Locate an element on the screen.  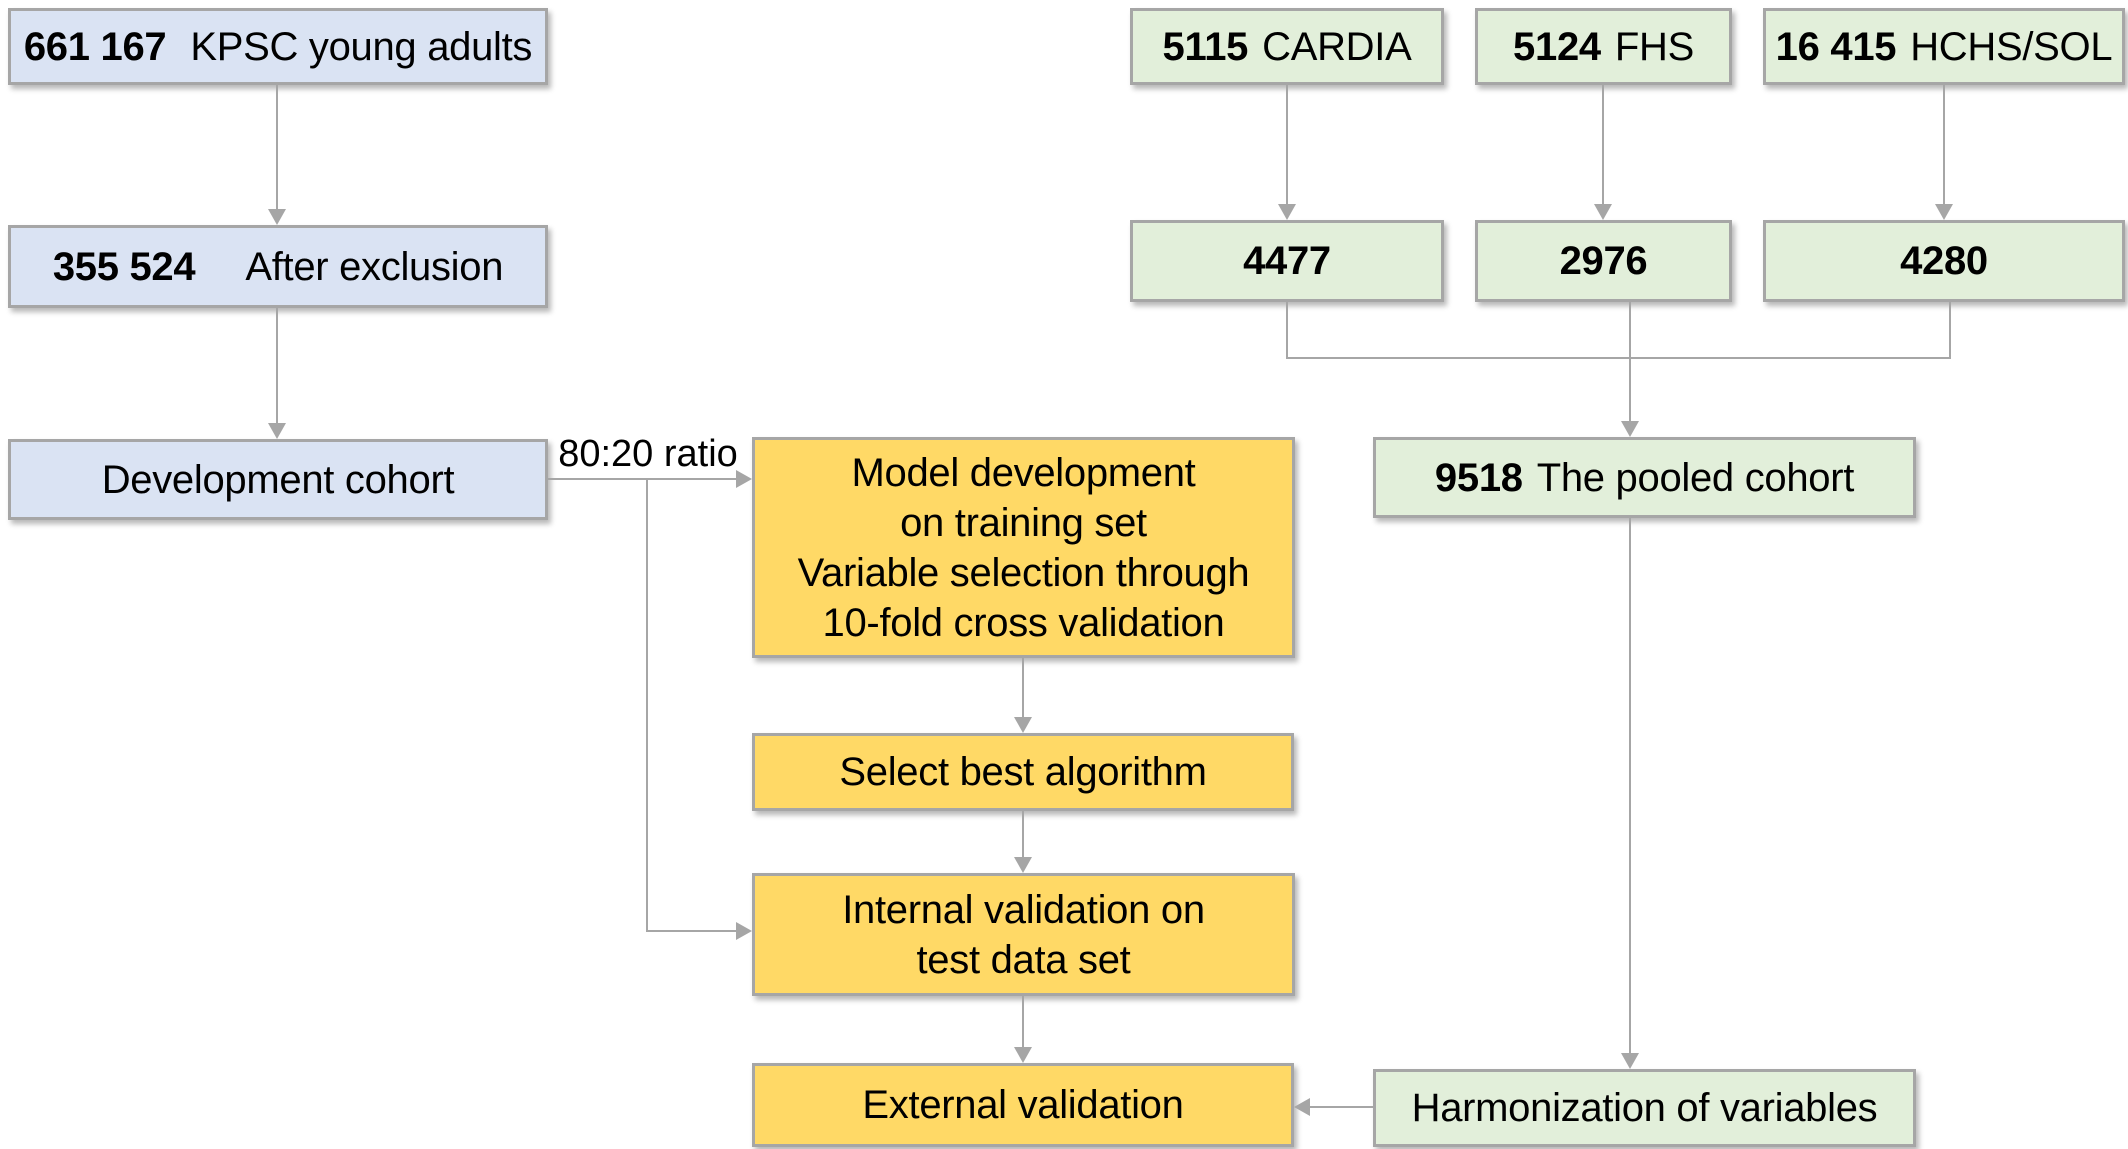
hchs-included-count: 4280 is located at coordinates (1944, 261).